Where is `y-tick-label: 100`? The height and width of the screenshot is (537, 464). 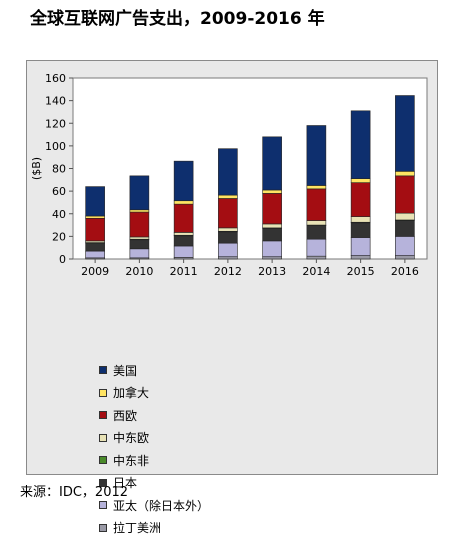
y-tick-label: 100 is located at coordinates (55, 146).